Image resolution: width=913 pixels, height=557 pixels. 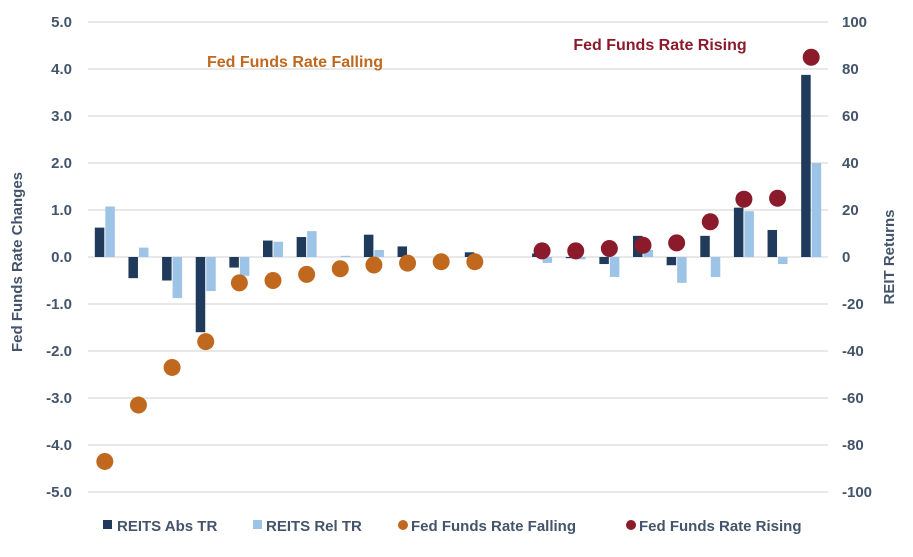 I want to click on annotation-rising: Fed Funds Rate Rising, so click(x=659, y=45).